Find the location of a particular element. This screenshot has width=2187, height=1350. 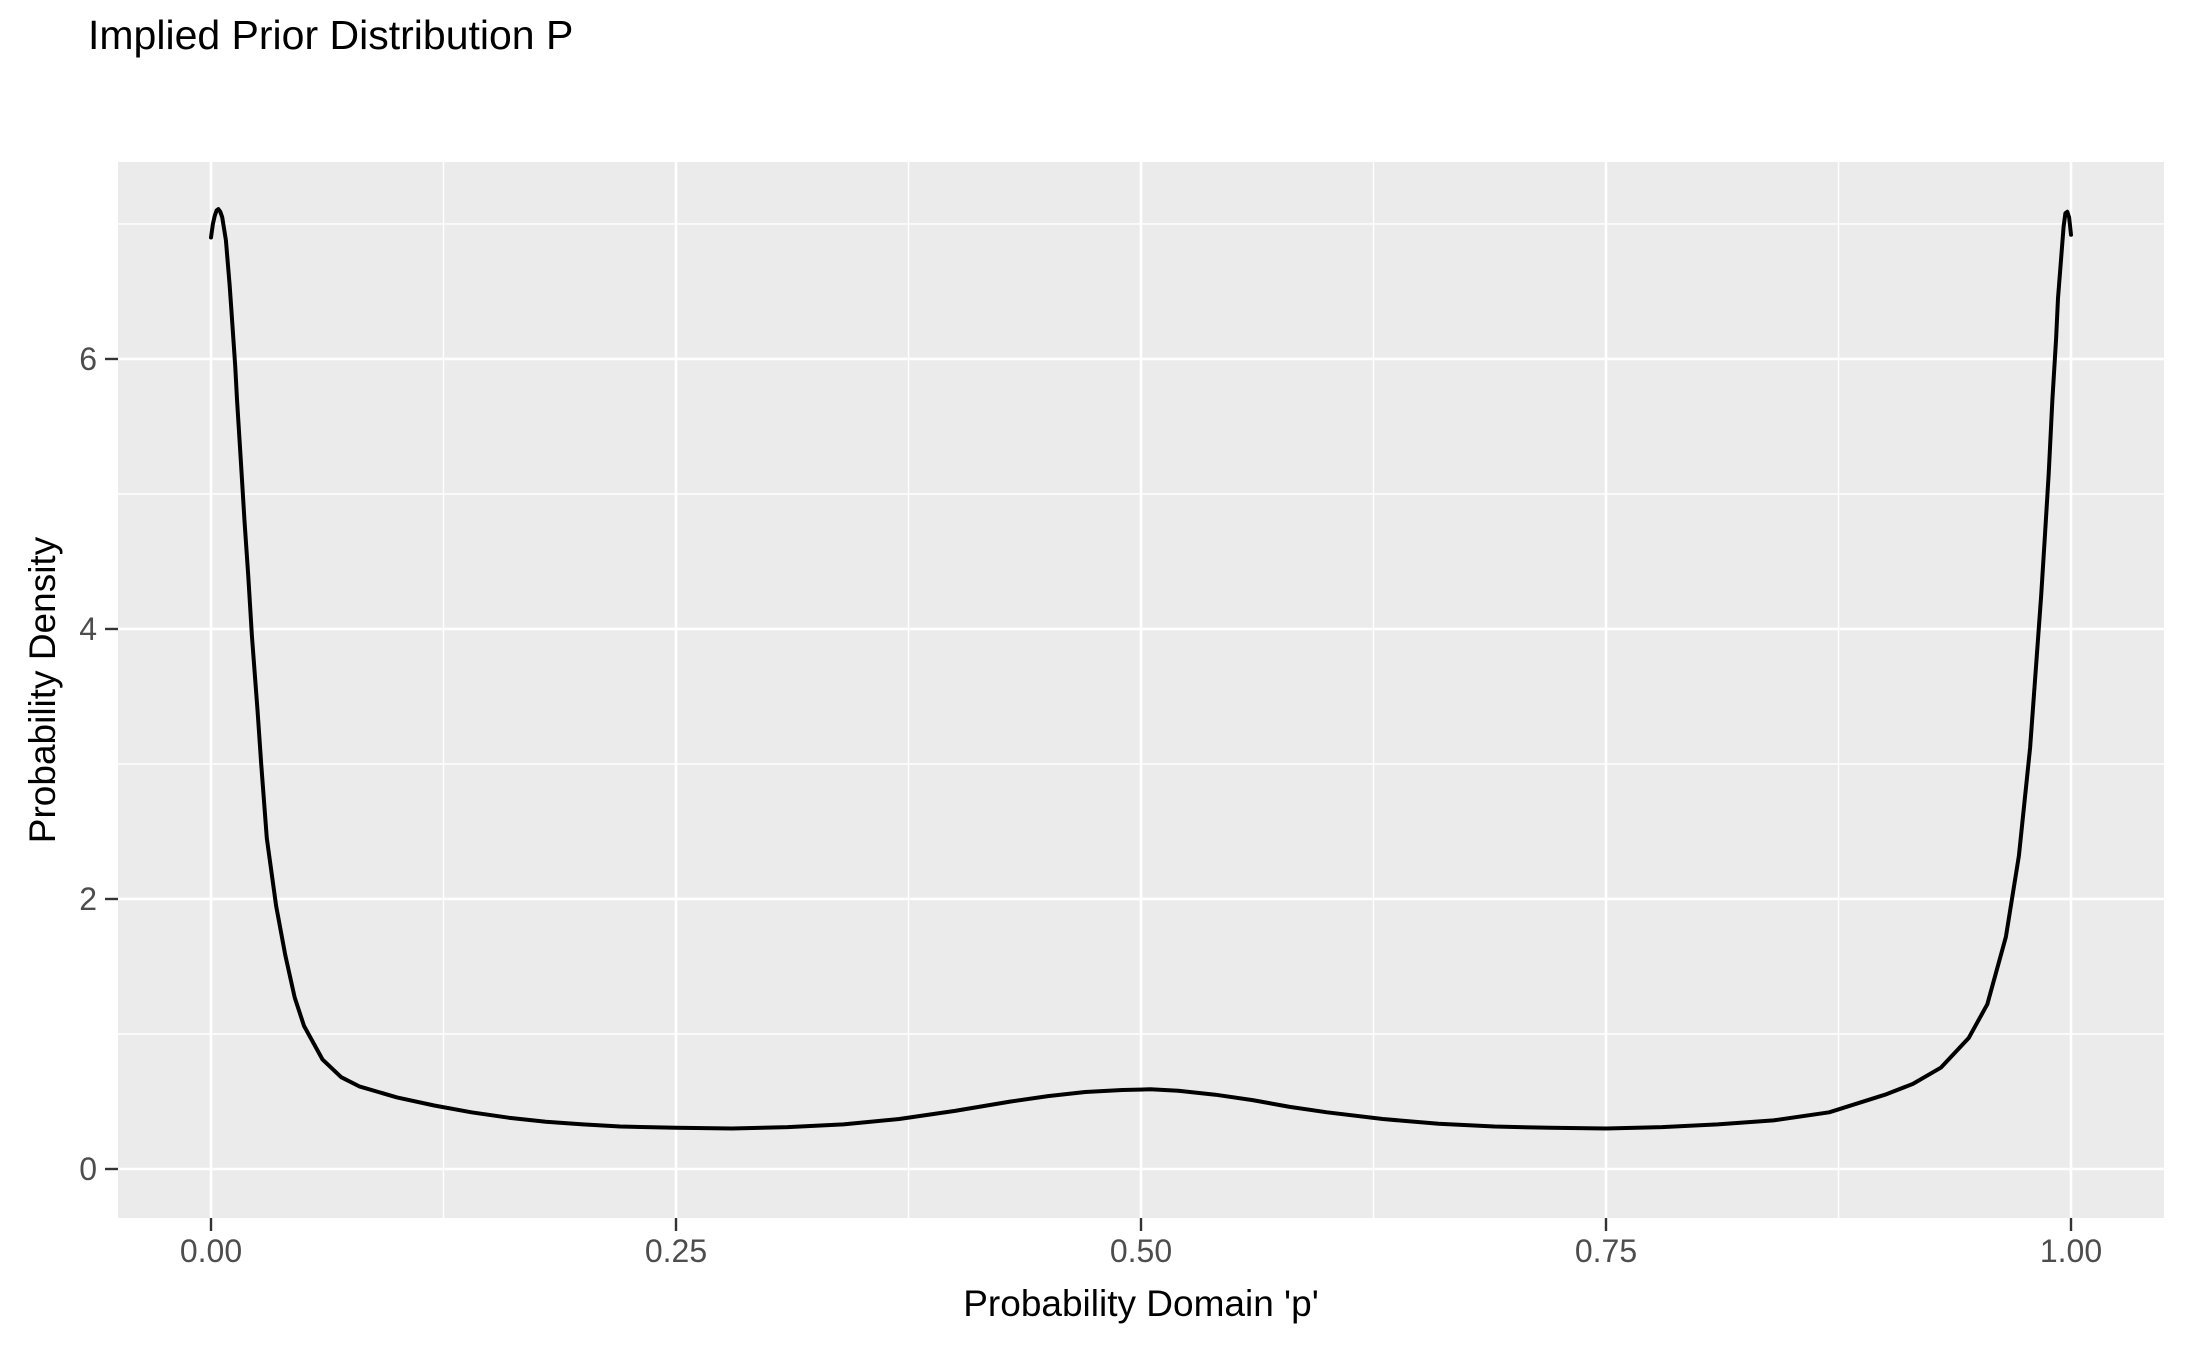

x-tick-labels: 0.00 0.25 0.50 0.75 1.00 is located at coordinates (1141, 1251).